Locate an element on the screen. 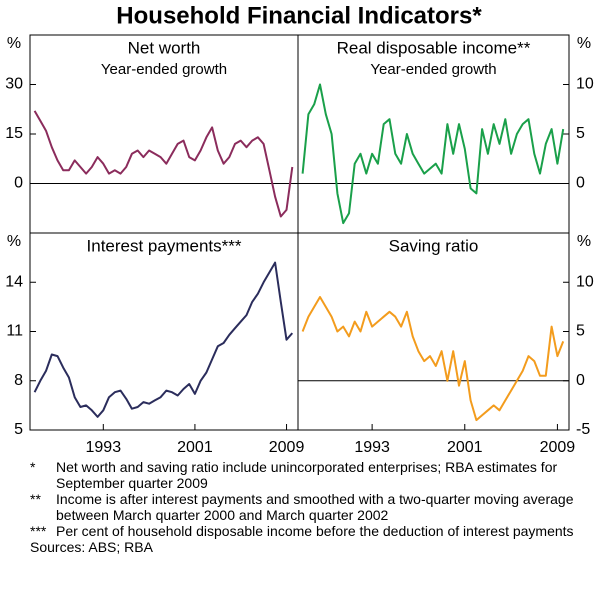  chart-title: Household Financial Indicators* is located at coordinates (299, 15).